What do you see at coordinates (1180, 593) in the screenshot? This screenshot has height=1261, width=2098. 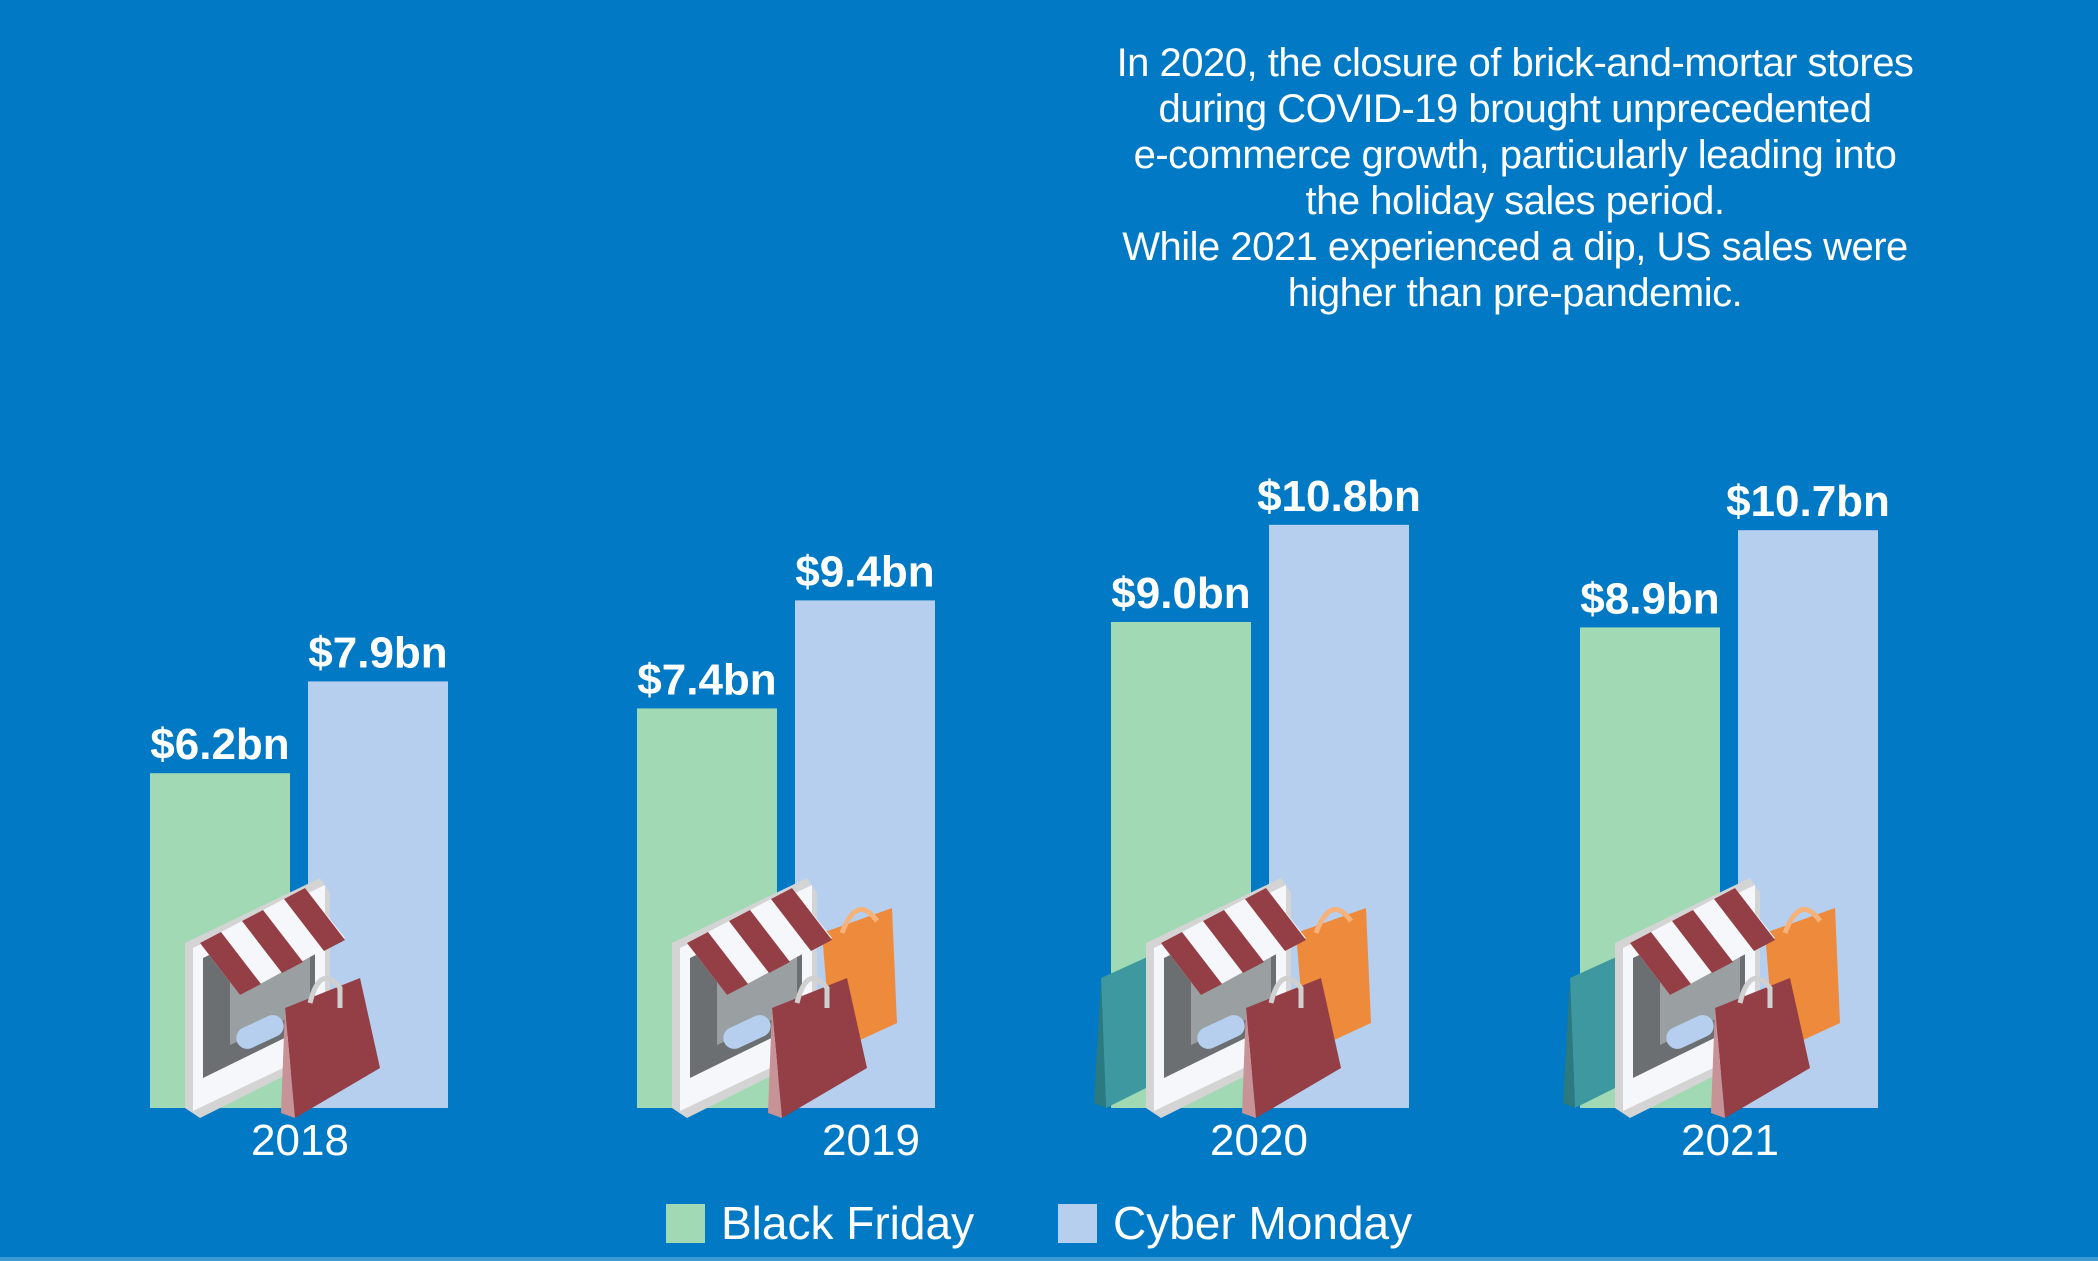 I see `value-label: $9.0bn` at bounding box center [1180, 593].